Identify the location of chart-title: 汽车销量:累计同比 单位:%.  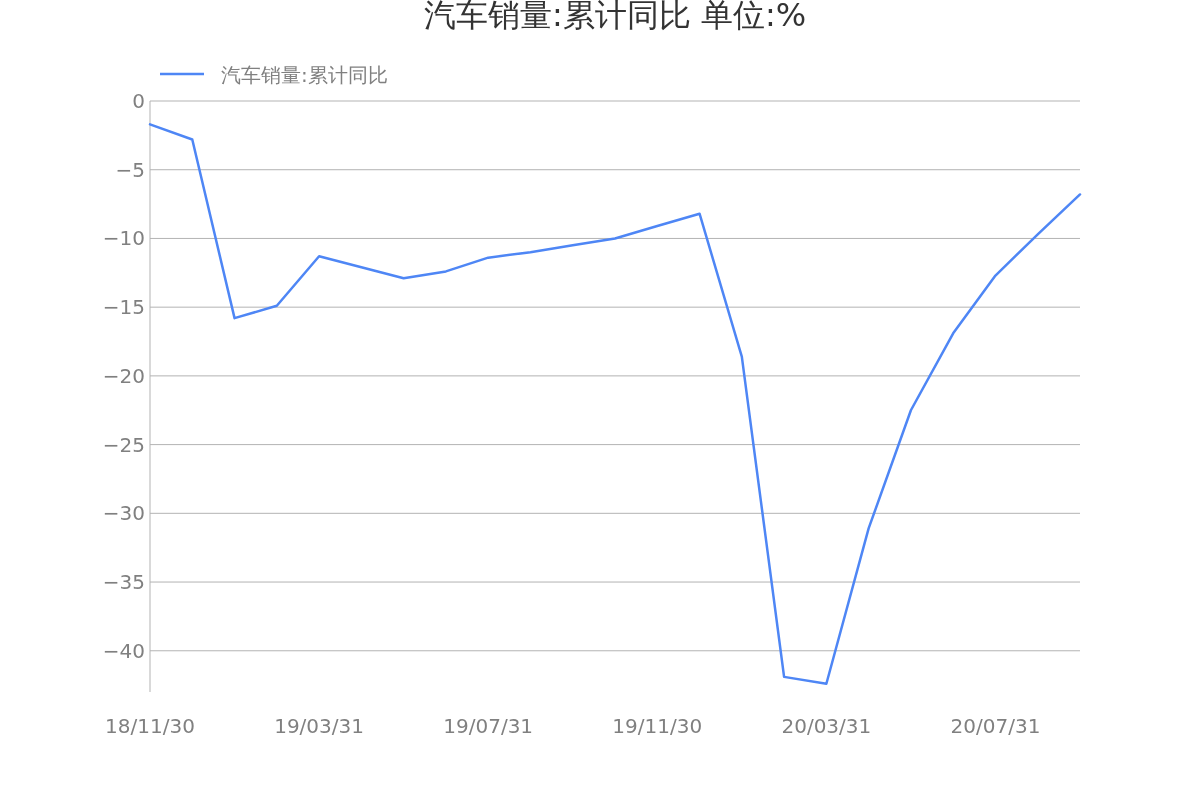
(615, 17).